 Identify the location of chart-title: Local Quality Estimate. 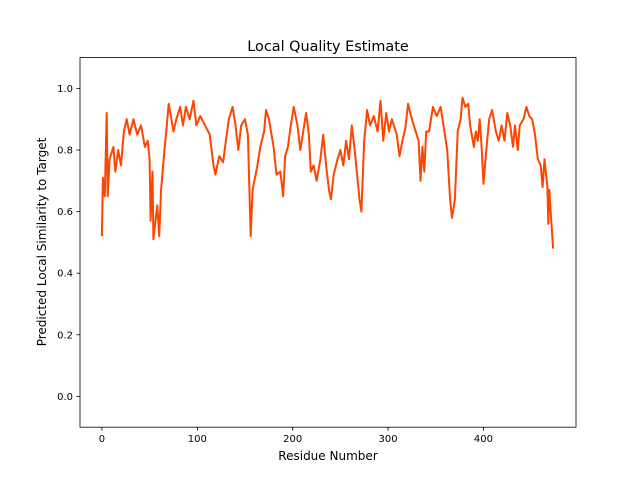
(328, 47).